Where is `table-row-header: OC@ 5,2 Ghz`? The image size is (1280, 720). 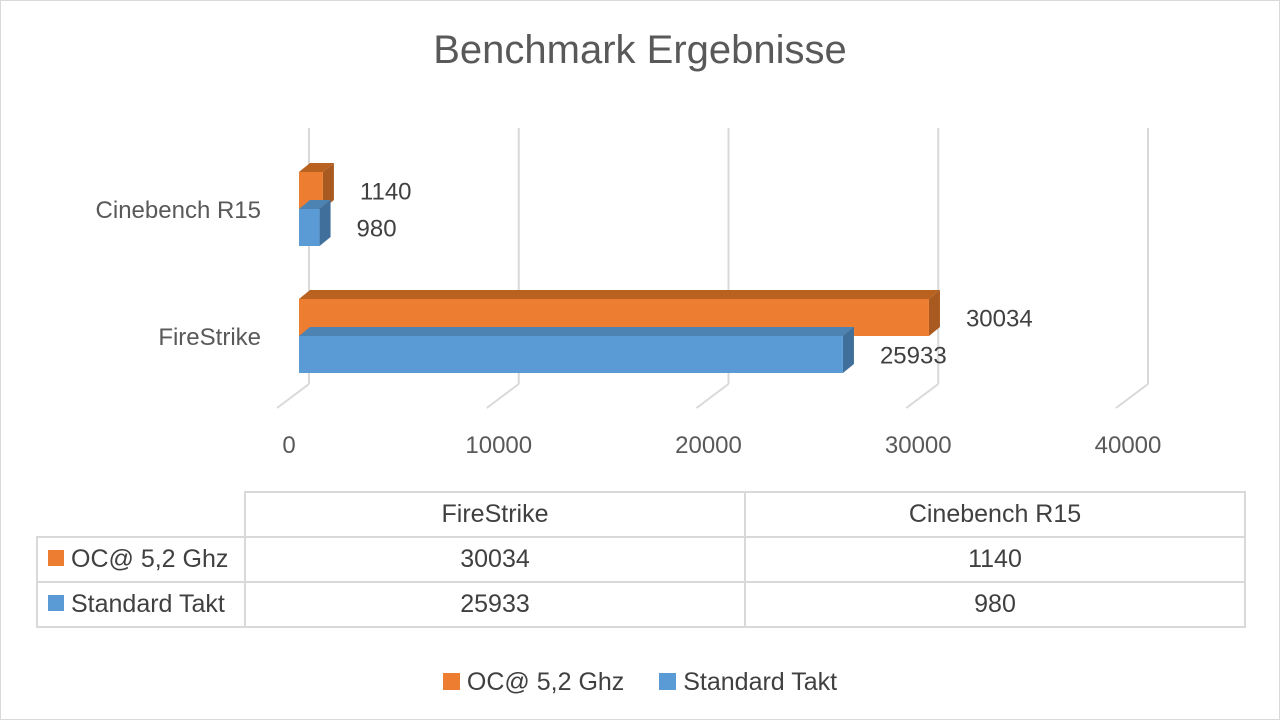 table-row-header: OC@ 5,2 Ghz is located at coordinates (141, 559).